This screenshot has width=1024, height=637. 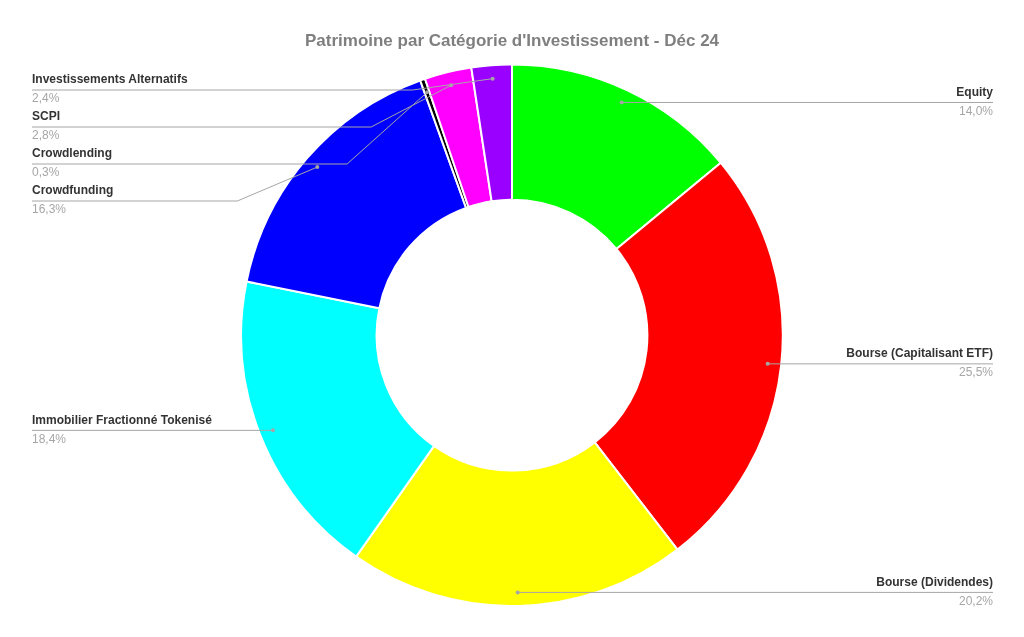 What do you see at coordinates (976, 372) in the screenshot?
I see `data-label: 25,5%` at bounding box center [976, 372].